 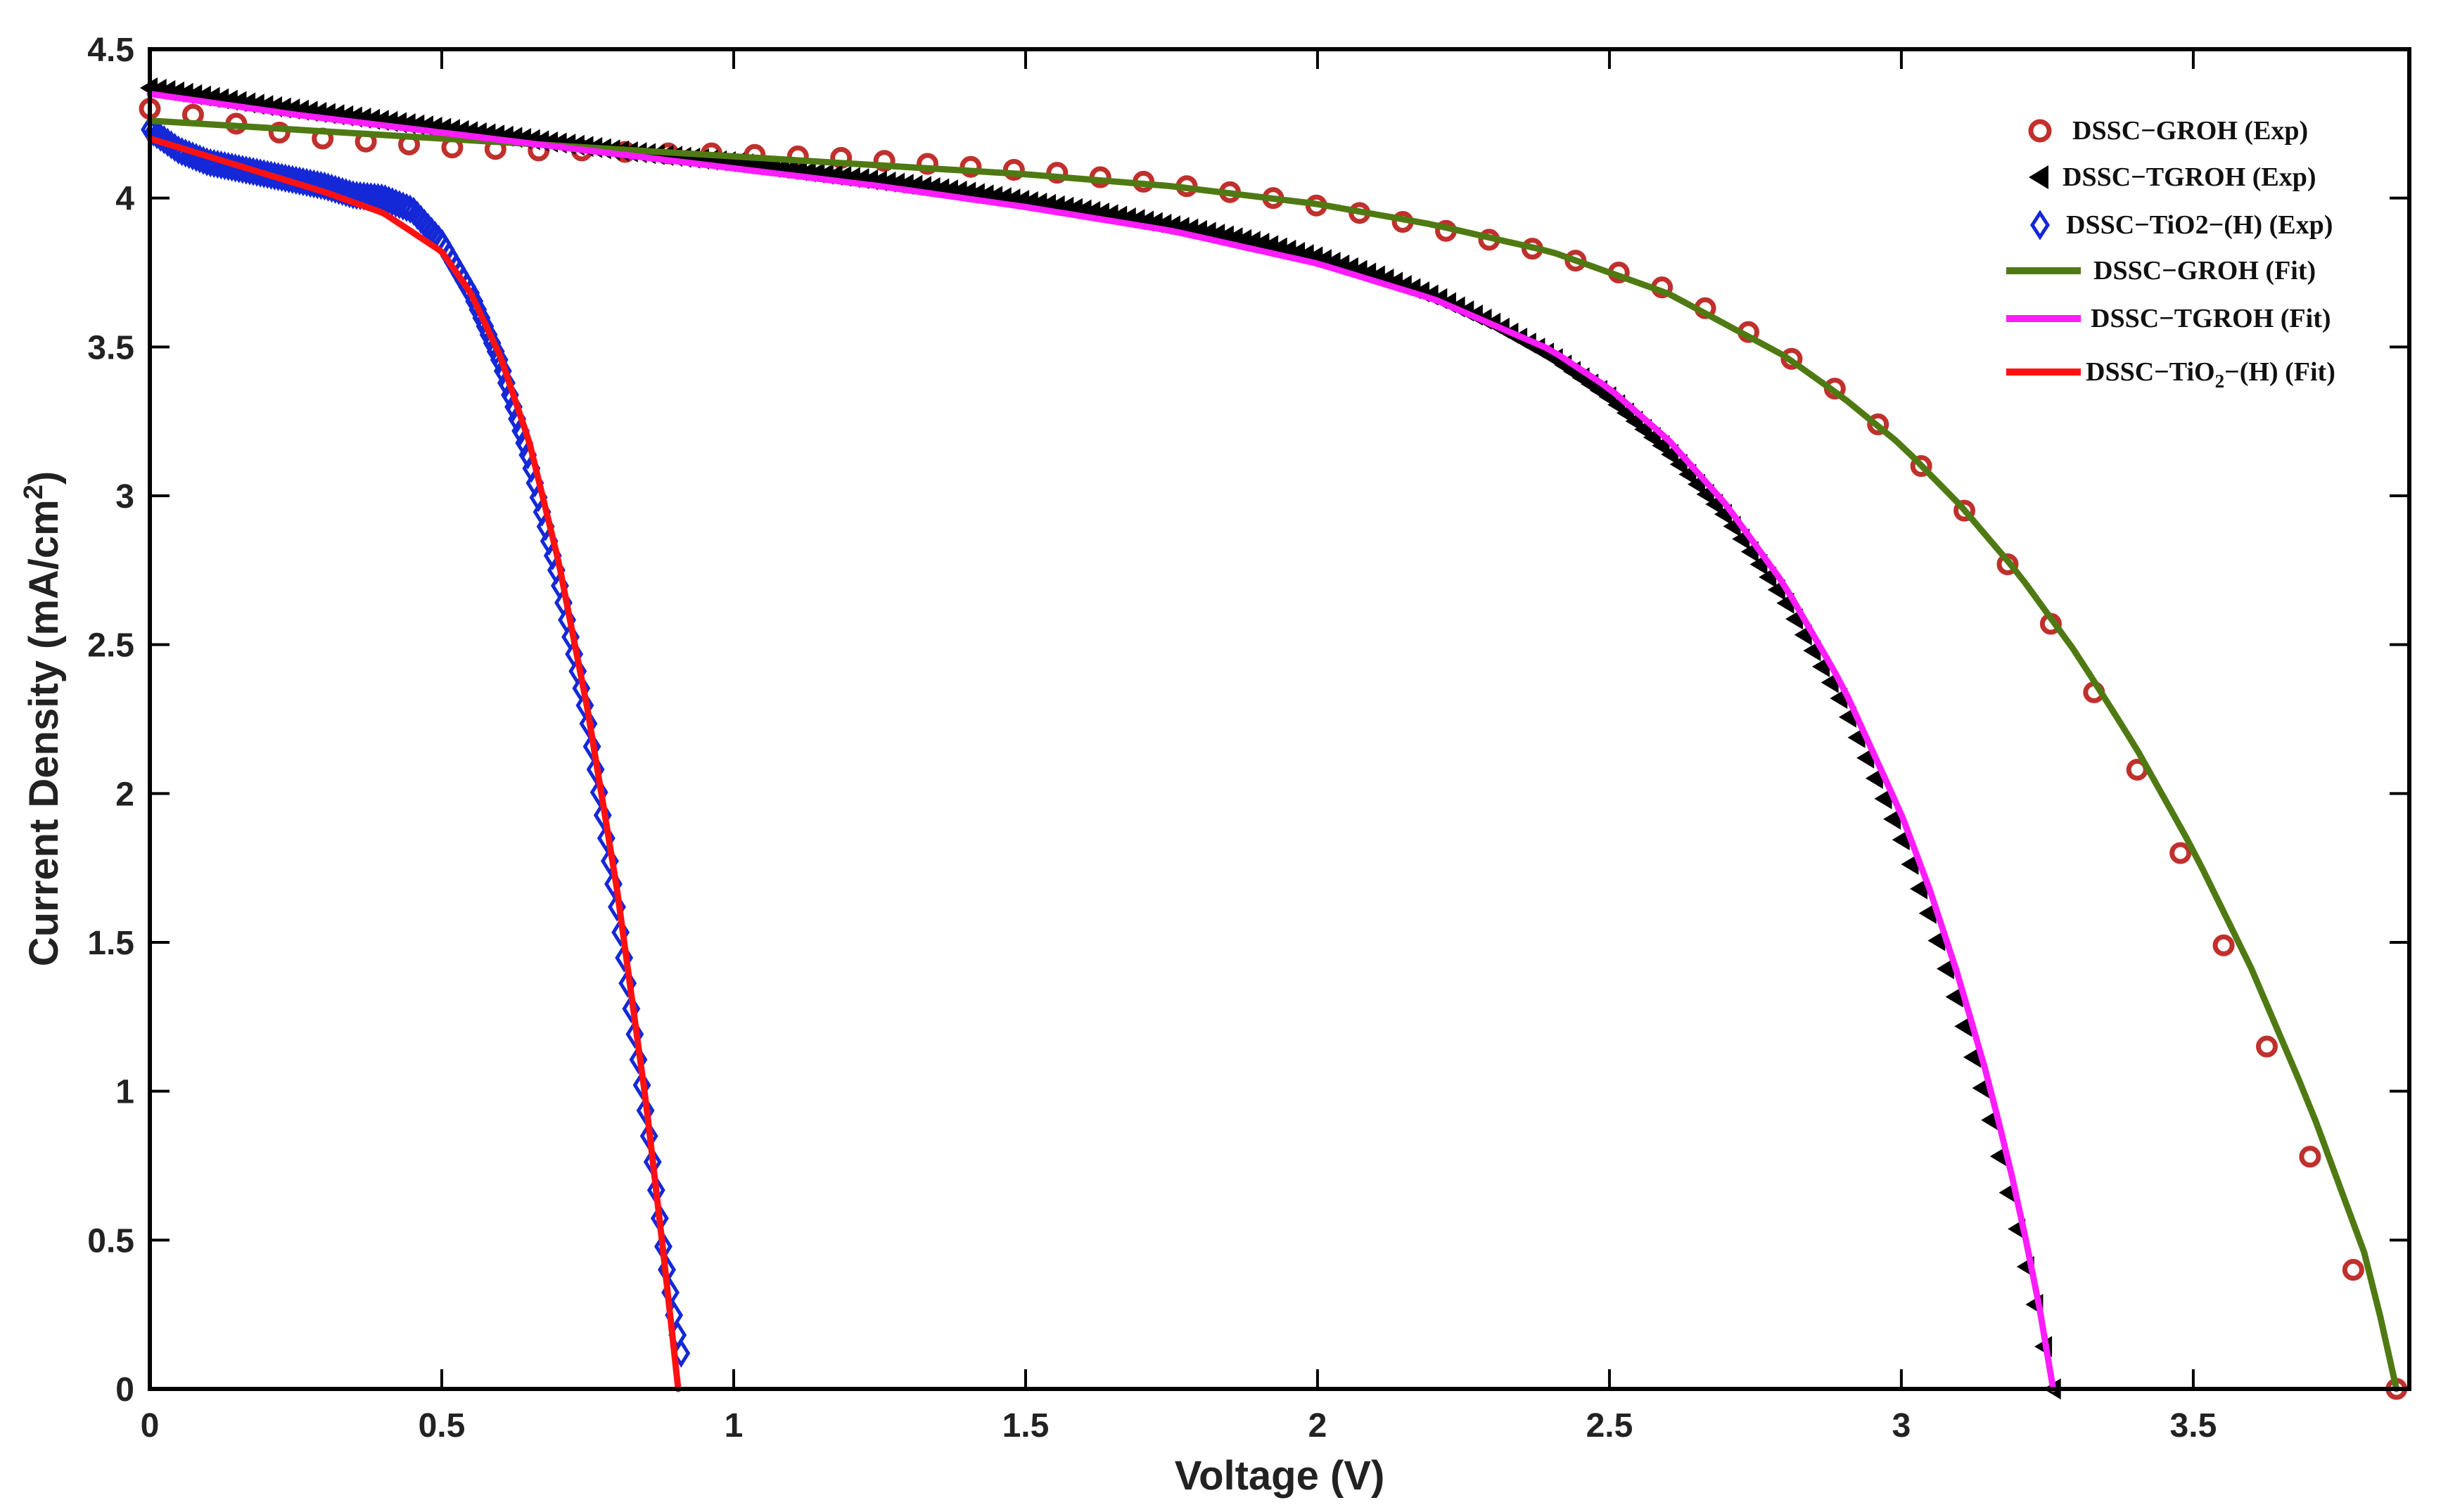 I want to click on legend-entry-5: DSSC−TiO2−(H) (Fit), so click(x=2170, y=374).